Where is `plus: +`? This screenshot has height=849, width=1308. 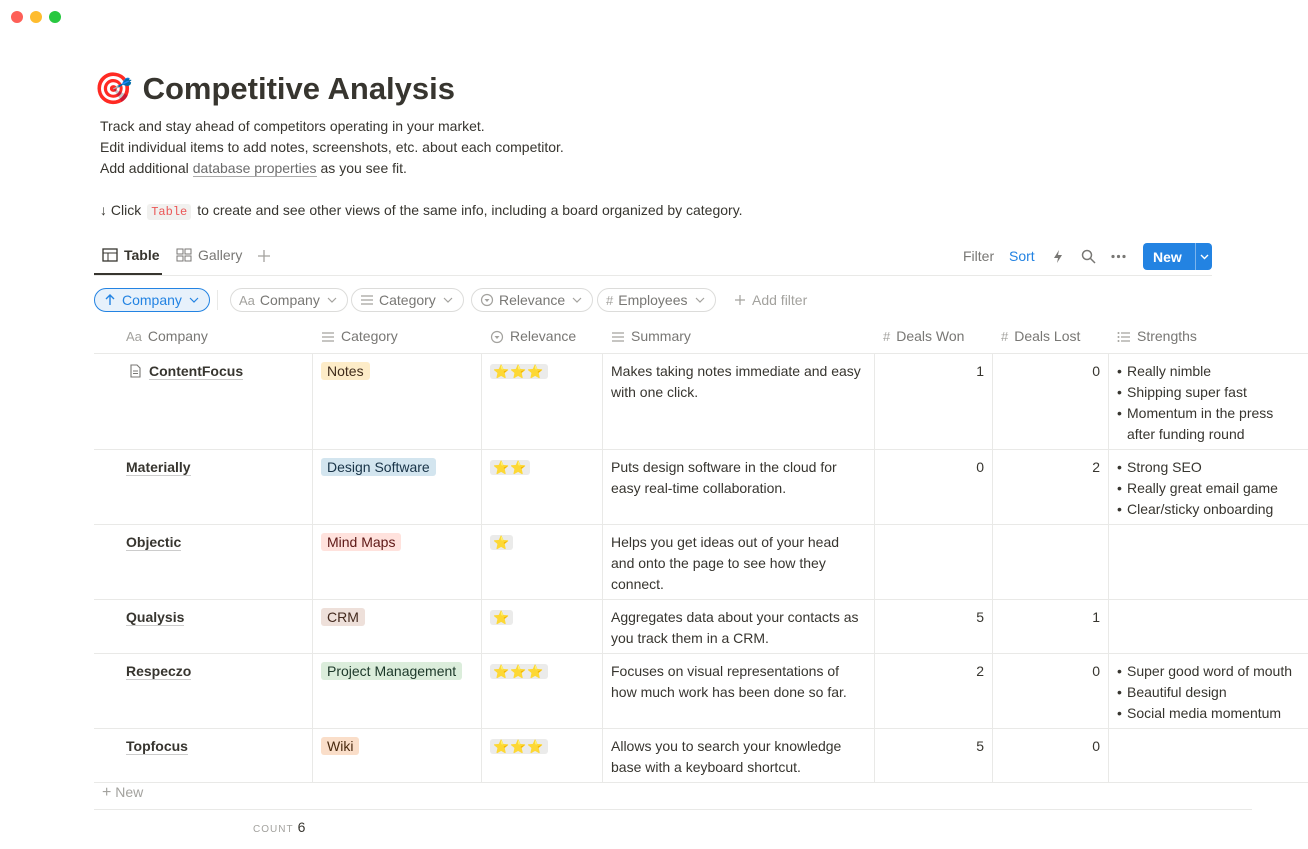
plus: + is located at coordinates (107, 792).